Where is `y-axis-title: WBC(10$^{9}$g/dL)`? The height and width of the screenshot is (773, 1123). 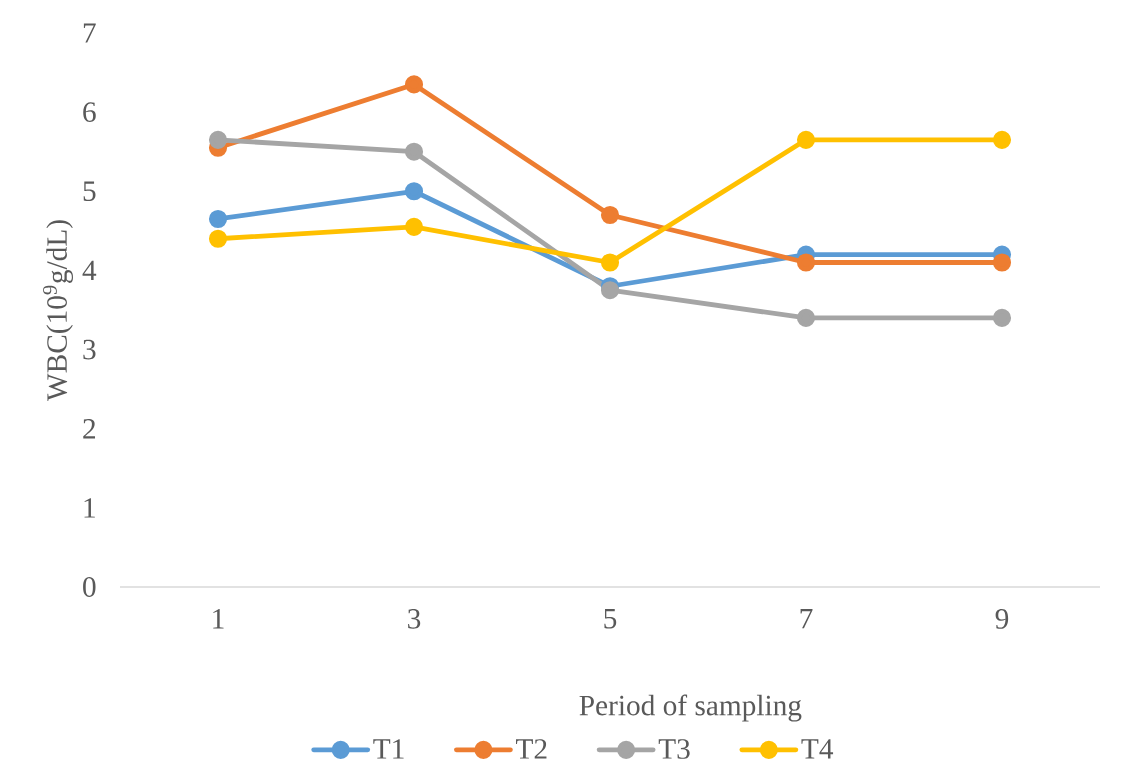
y-axis-title: WBC(10$^{9}$g/dL) is located at coordinates (58, 310).